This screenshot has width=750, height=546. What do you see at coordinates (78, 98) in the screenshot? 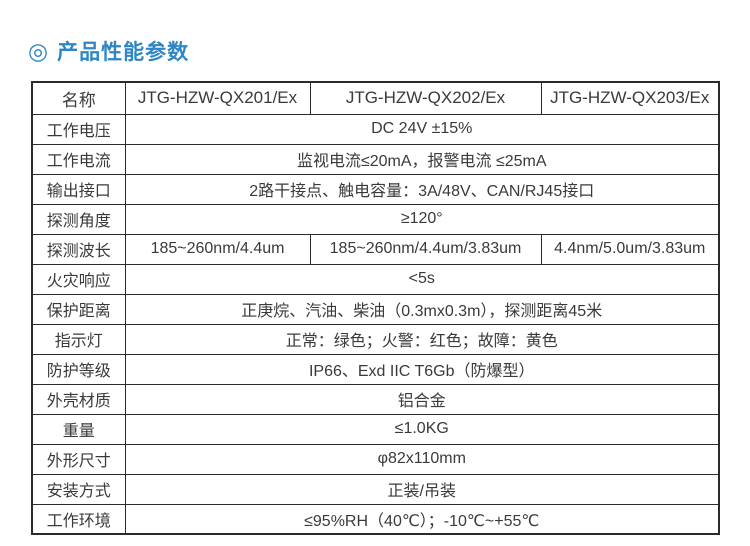
I see `header-name: 名称` at bounding box center [78, 98].